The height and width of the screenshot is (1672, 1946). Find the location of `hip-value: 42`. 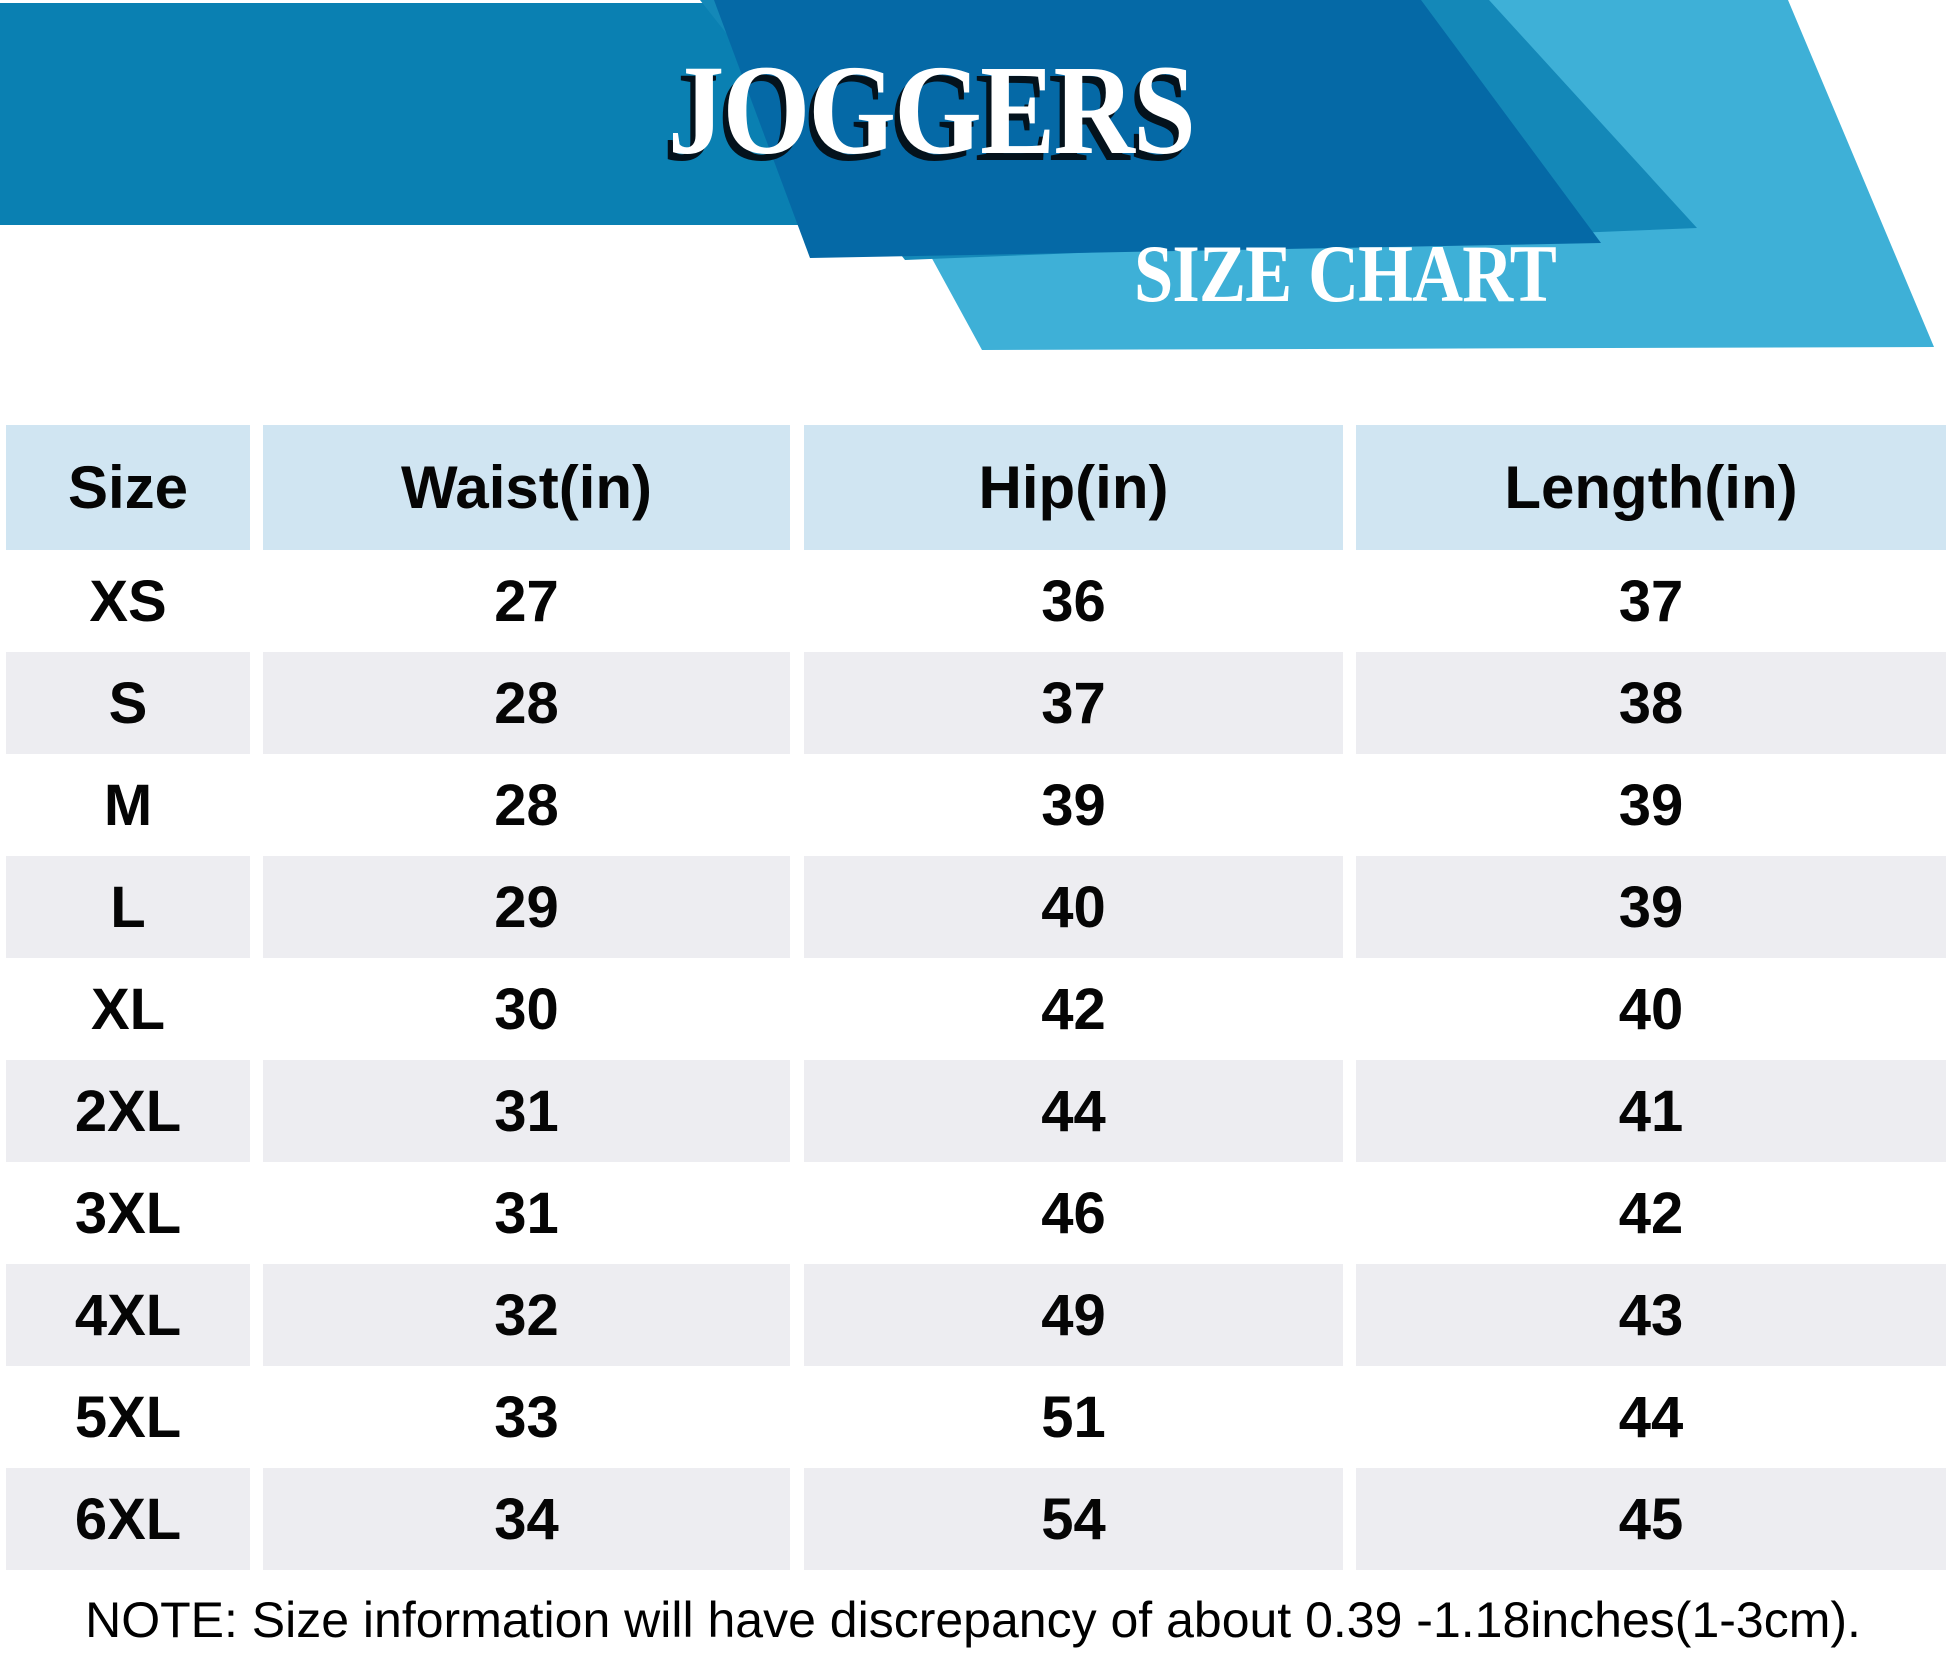

hip-value: 42 is located at coordinates (1073, 1009).